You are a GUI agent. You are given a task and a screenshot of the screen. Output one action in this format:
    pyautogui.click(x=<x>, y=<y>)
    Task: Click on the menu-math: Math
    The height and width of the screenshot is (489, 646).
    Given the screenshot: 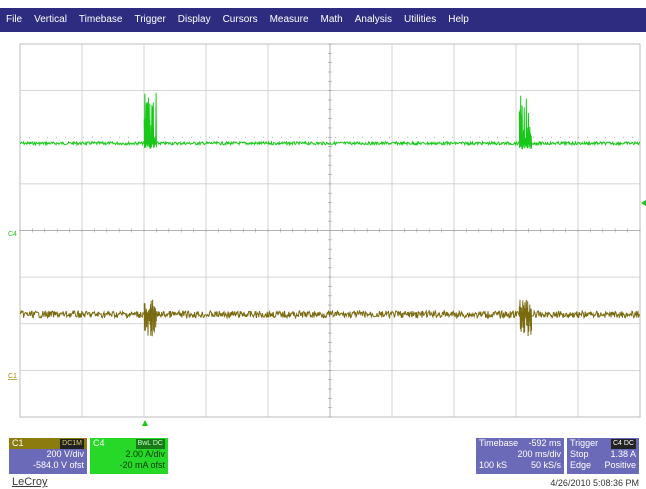 What is the action you would take?
    pyautogui.click(x=331, y=19)
    